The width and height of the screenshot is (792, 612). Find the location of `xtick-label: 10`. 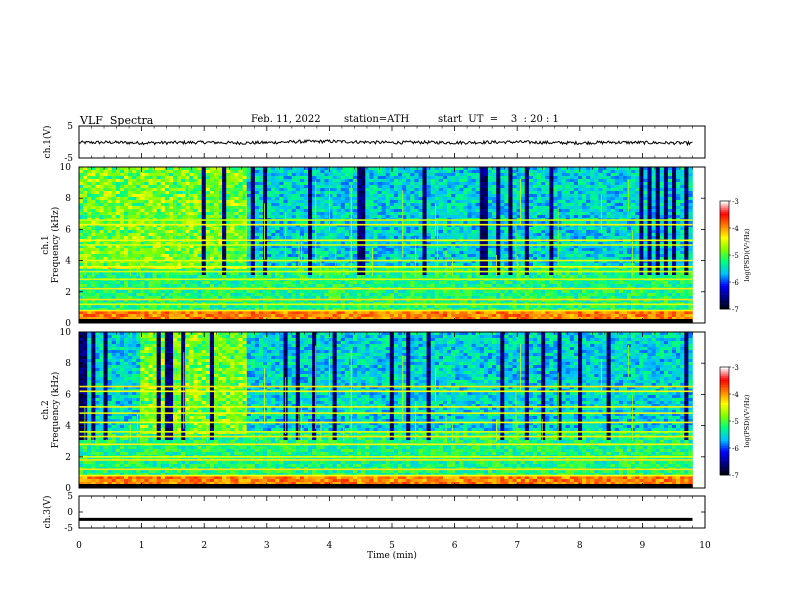

xtick-label: 10 is located at coordinates (705, 546).